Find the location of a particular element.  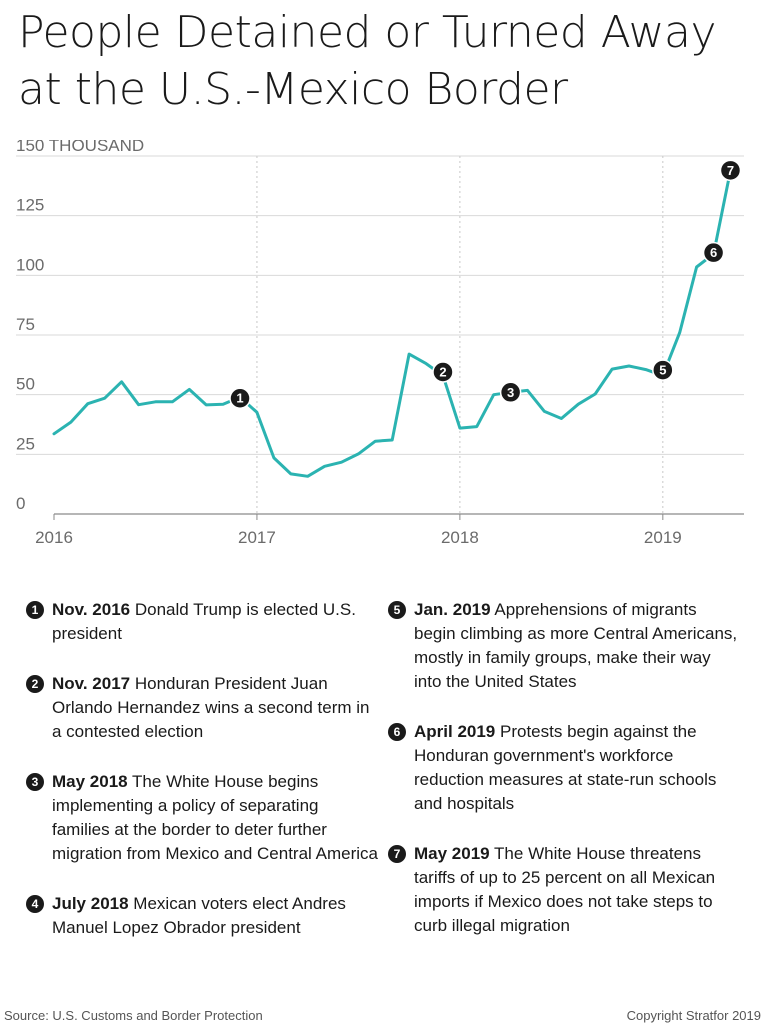

x-axis-ticks: 2016 2017 2018 2019 is located at coordinates (358, 537).